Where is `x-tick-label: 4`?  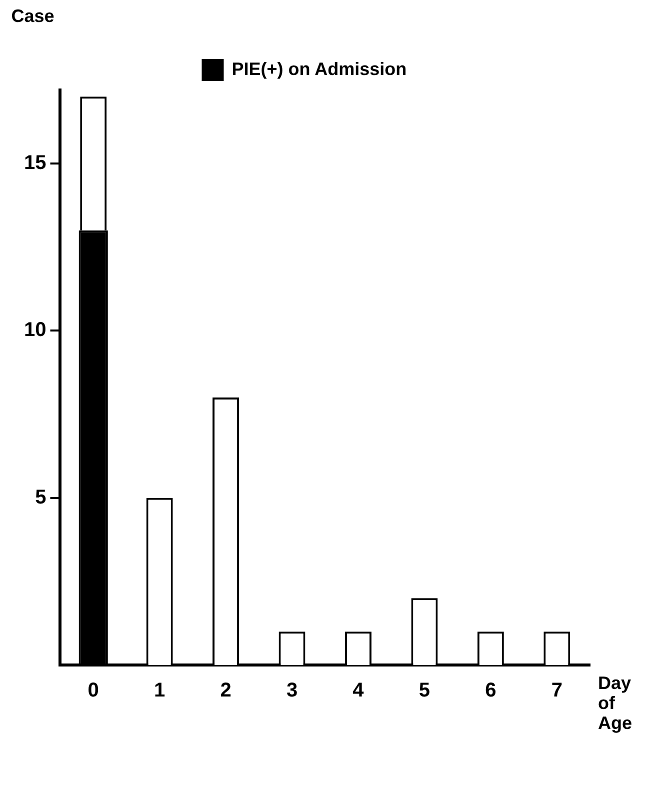 x-tick-label: 4 is located at coordinates (358, 691).